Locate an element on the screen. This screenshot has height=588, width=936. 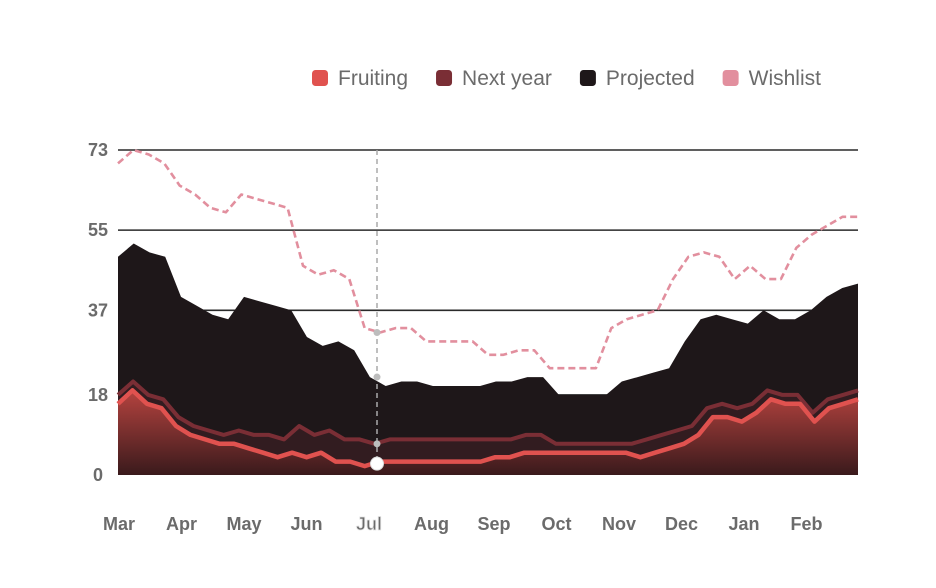
x-tick-label: Jan is located at coordinates (743, 524).